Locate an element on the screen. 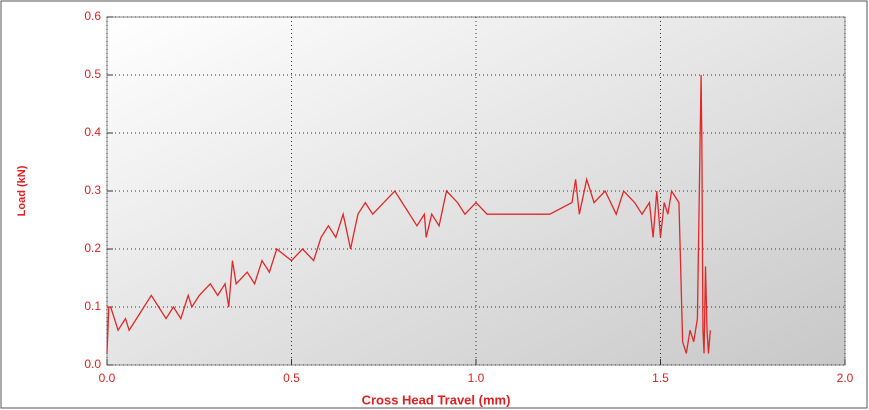 Image resolution: width=869 pixels, height=410 pixels. x-tick-label: 1.5 is located at coordinates (660, 378).